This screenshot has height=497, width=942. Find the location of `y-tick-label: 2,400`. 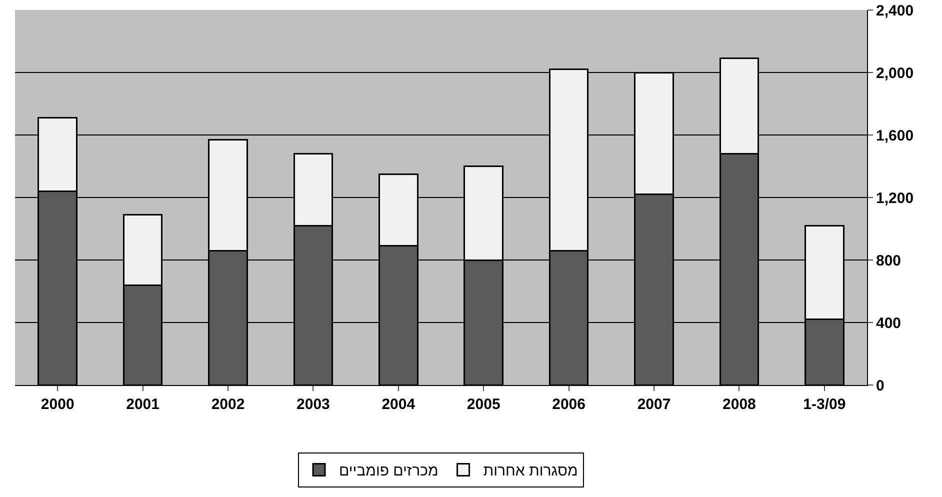

y-tick-label: 2,400 is located at coordinates (895, 11).